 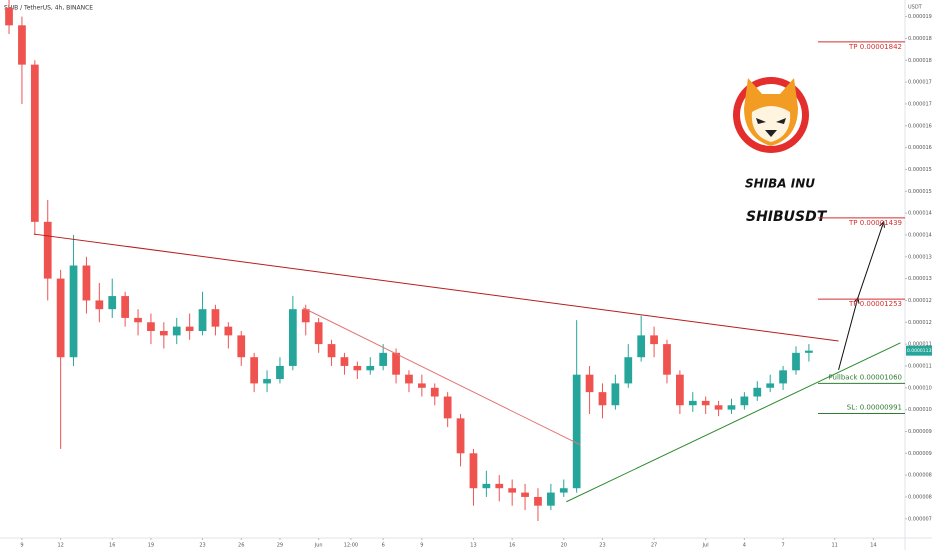 What do you see at coordinates (920, 323) in the screenshot?
I see `y-tick-label: 0.00001200` at bounding box center [920, 323].